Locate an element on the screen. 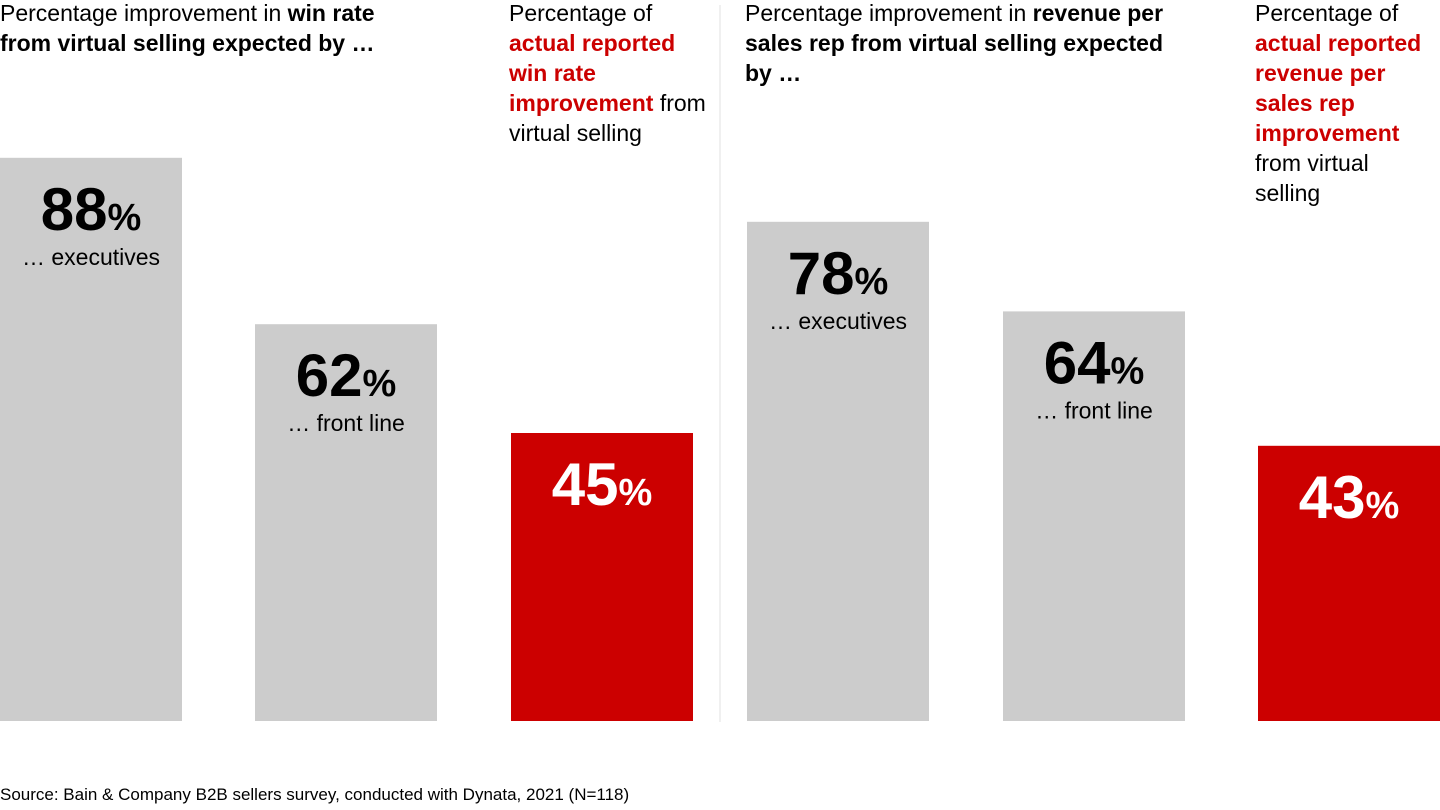 The height and width of the screenshot is (810, 1440). value-label: 43% is located at coordinates (1349, 497).